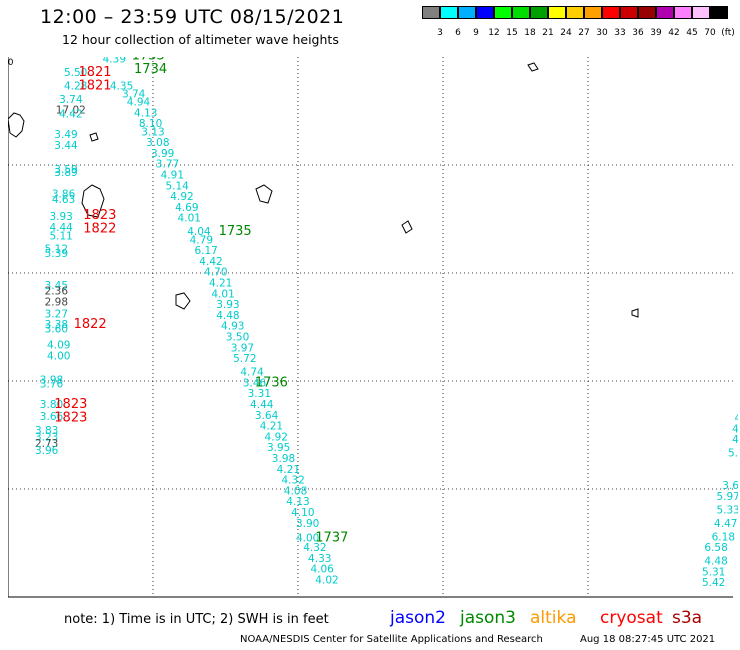 Image resolution: width=740 pixels, height=650 pixels. I want to click on wave-height-label: 3.98, so click(51, 381).